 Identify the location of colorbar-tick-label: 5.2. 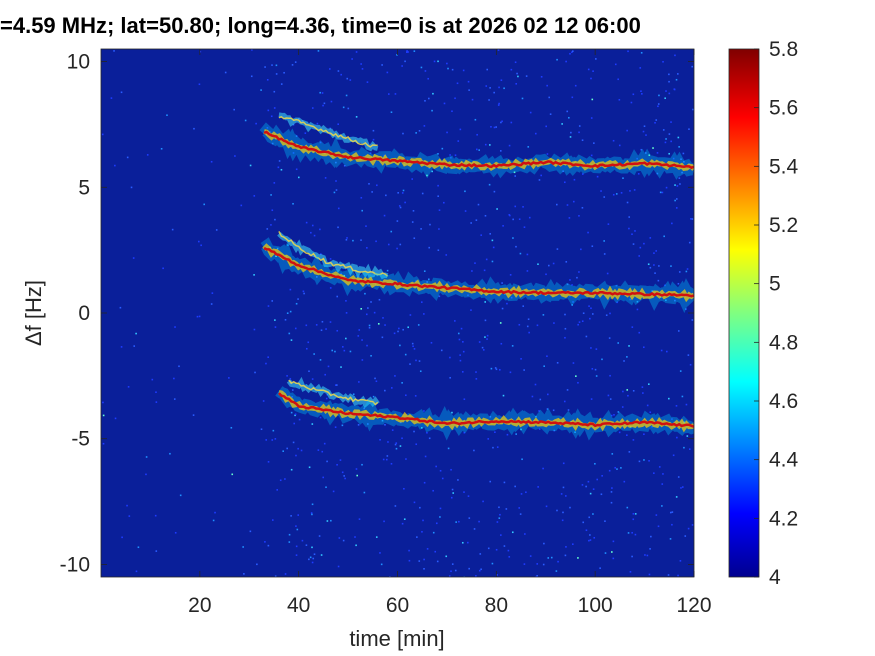
(783, 225).